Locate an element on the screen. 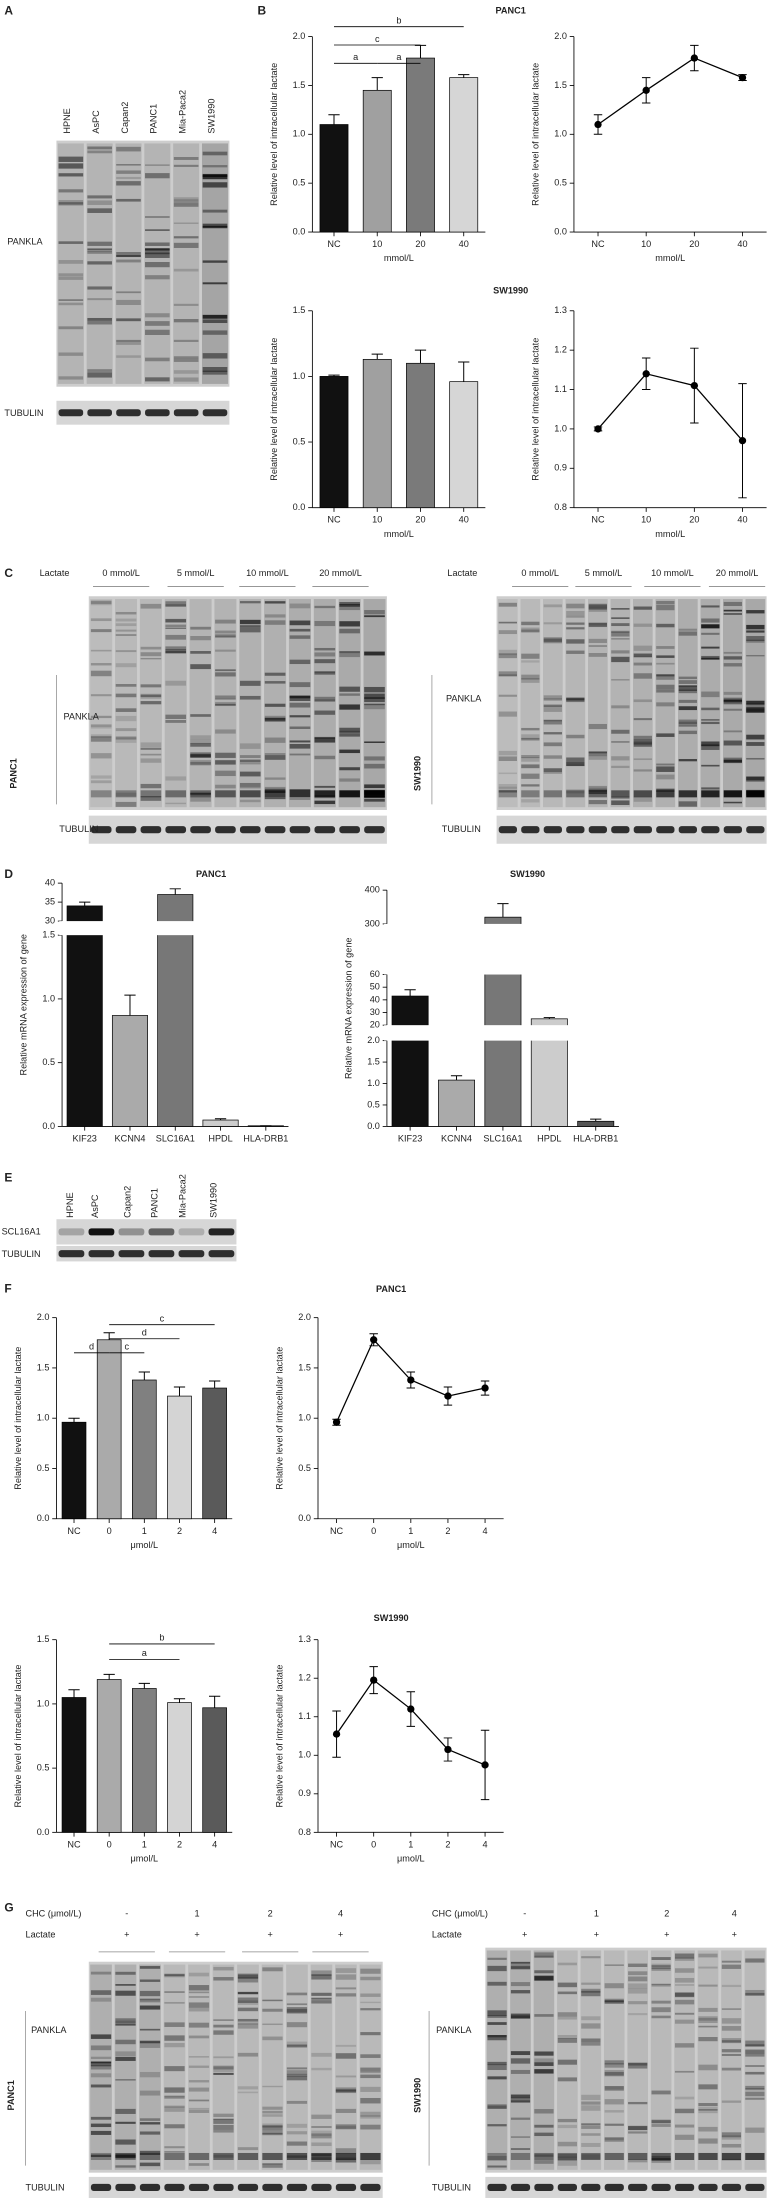 The height and width of the screenshot is (2205, 771). y-tick-label: 1.3 is located at coordinates (560, 310).